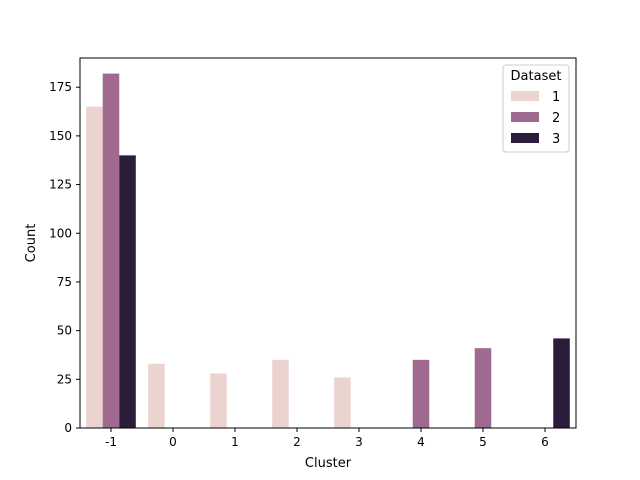  Describe the element at coordinates (328, 463) in the screenshot. I see `x-axis-label: Cluster` at that location.